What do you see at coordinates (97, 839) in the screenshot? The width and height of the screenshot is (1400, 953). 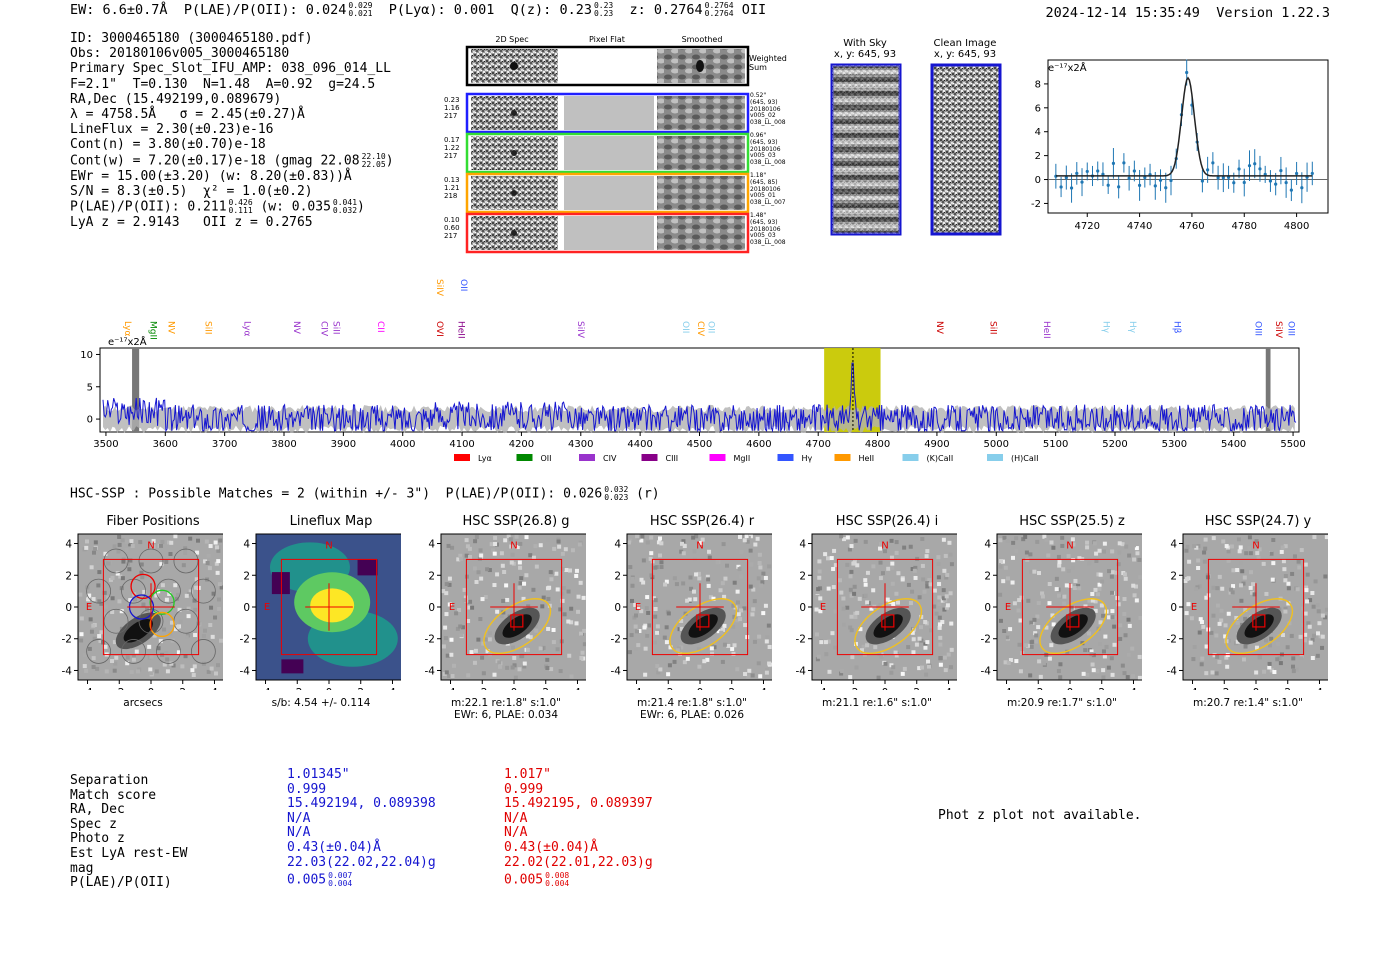 I see `match-label: Photo z` at bounding box center [97, 839].